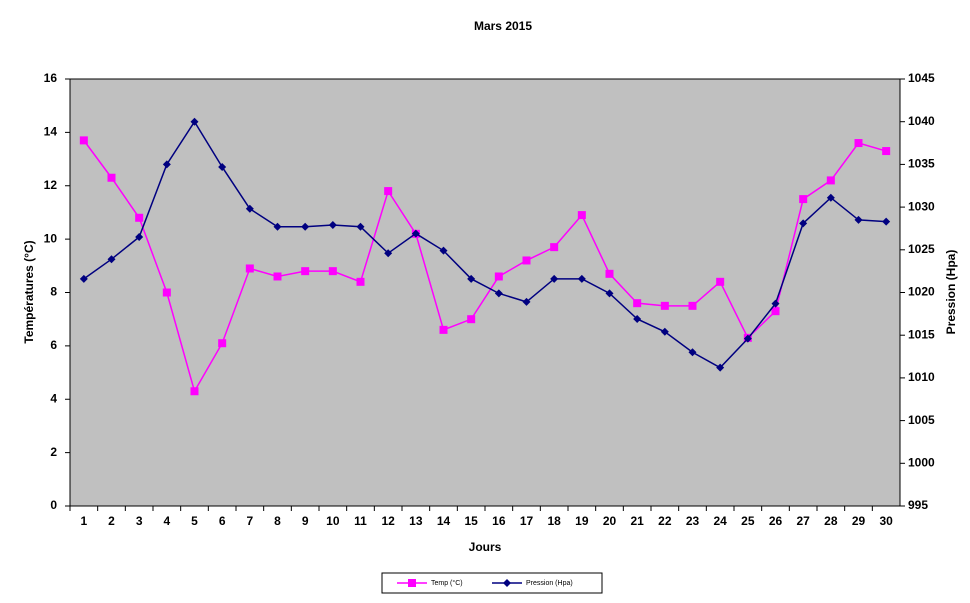 The image size is (970, 603). What do you see at coordinates (951, 292) in the screenshot?
I see `y2-axis-label: Pression (Hpa)` at bounding box center [951, 292].